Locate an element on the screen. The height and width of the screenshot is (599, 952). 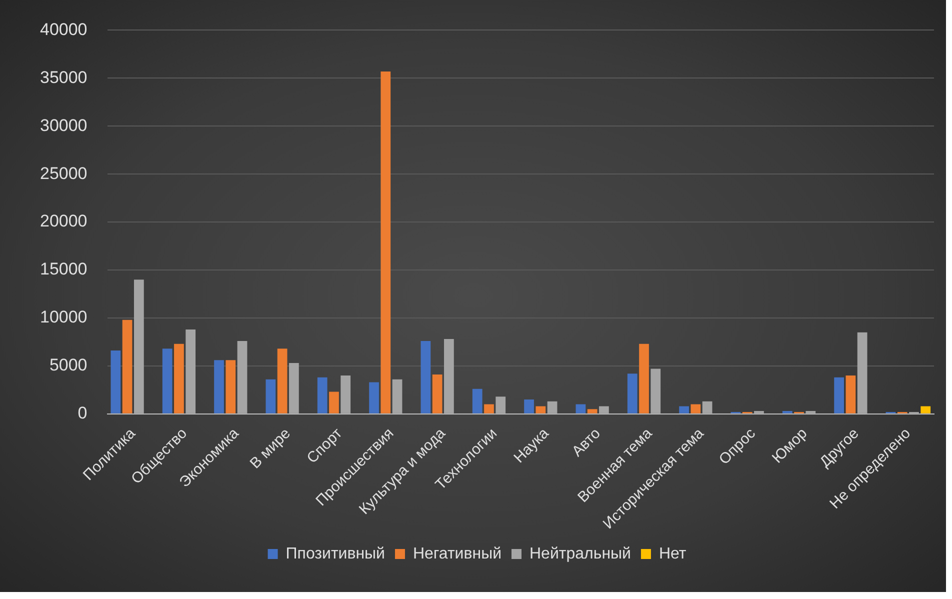
y-tick-label: 30000 is located at coordinates (64, 125).